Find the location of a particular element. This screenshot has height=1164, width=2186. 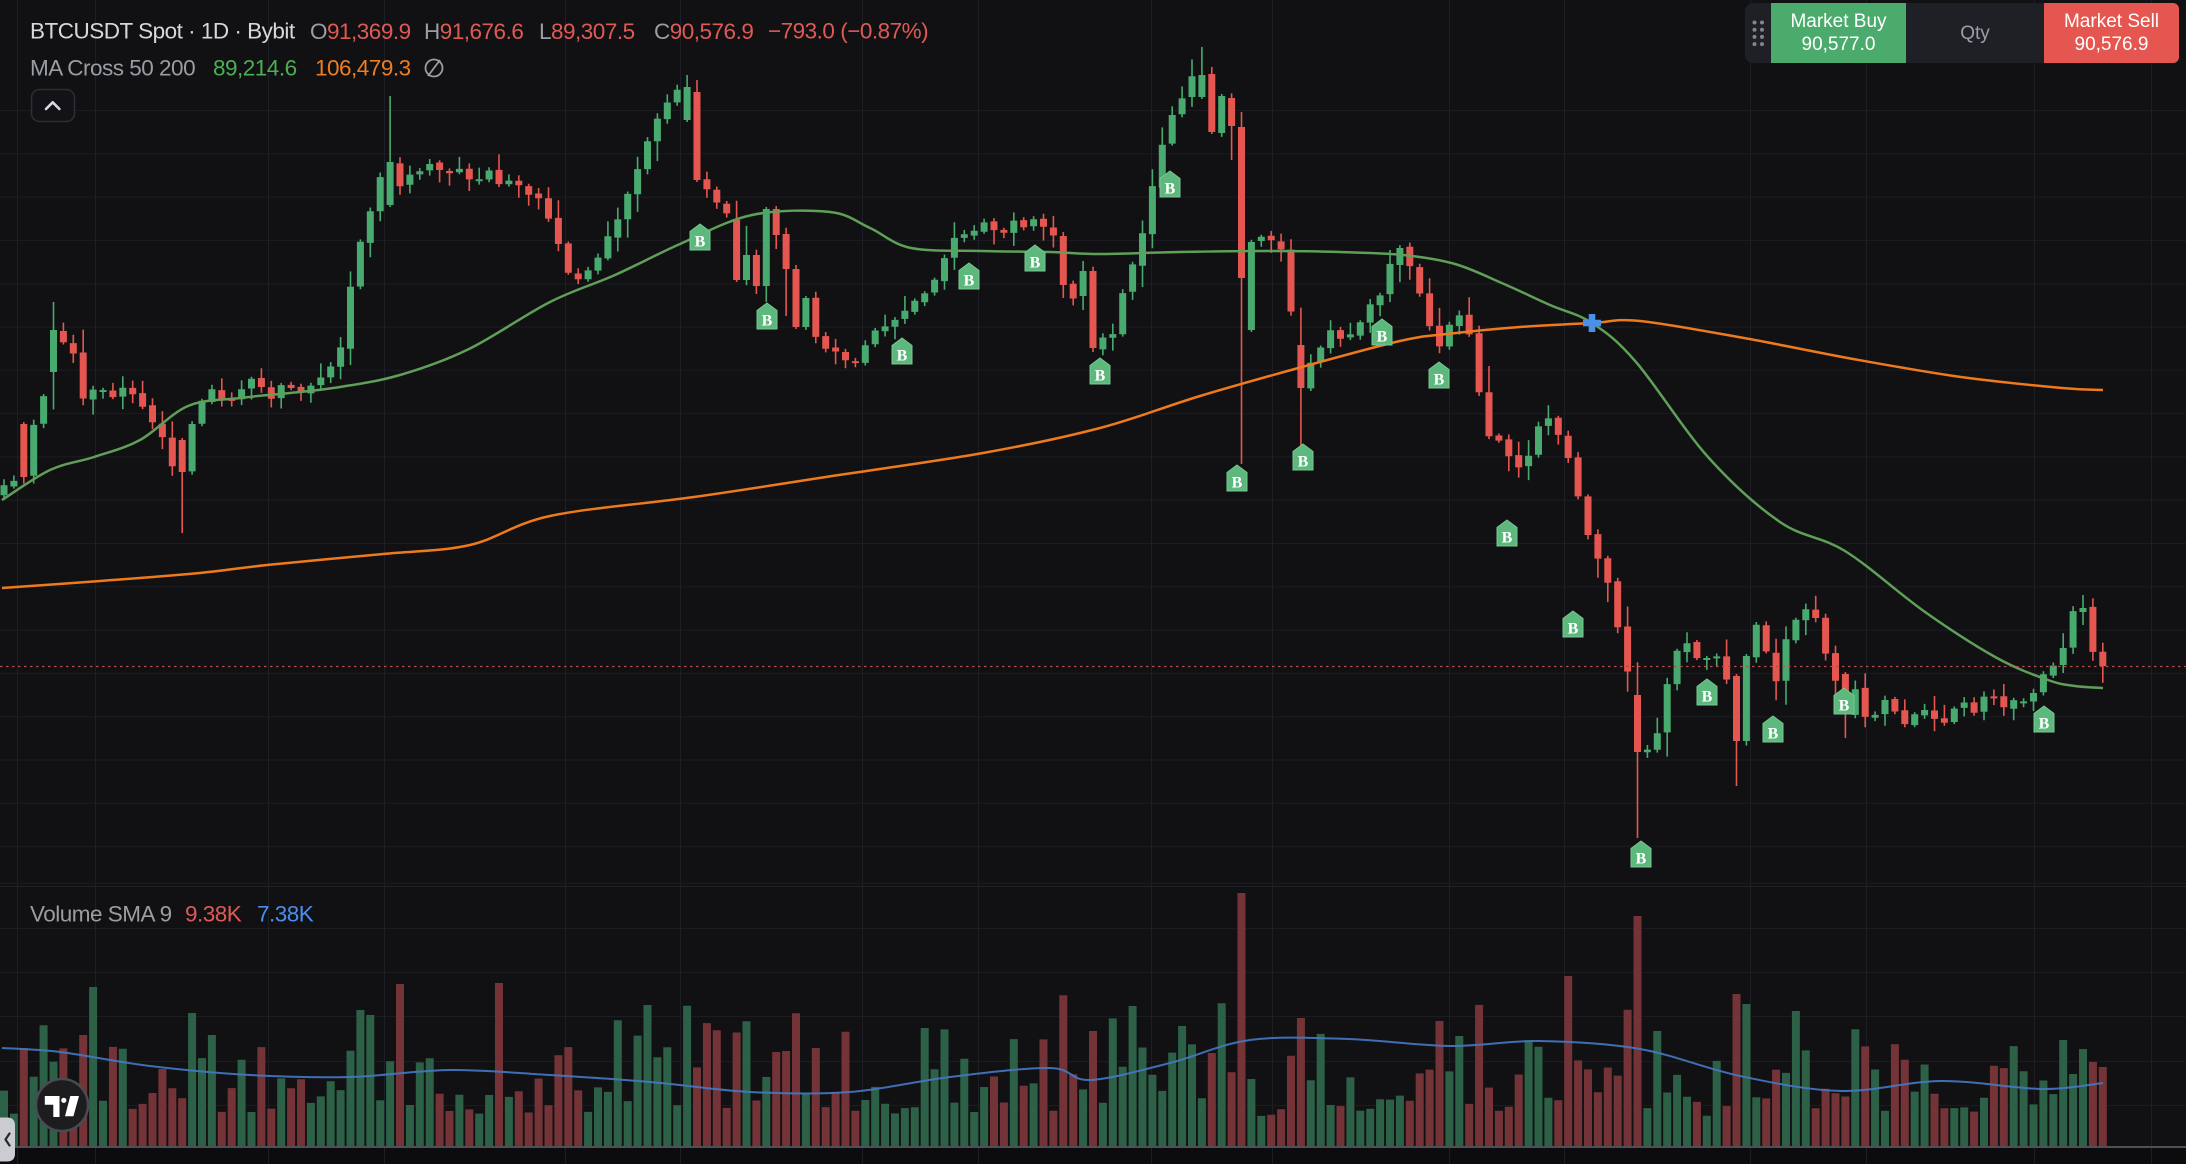

svg-text: 9.38K is located at coordinates (213, 914).